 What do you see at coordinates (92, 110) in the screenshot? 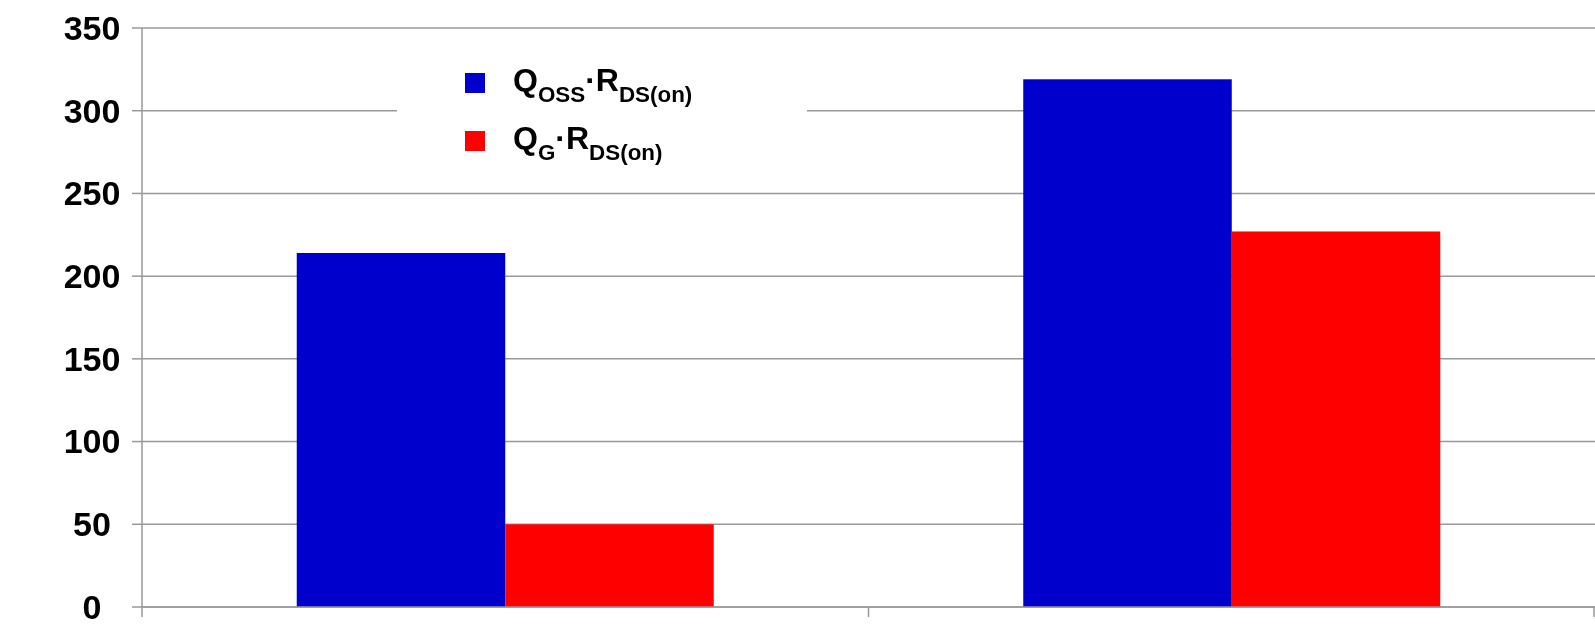
I see `y-tick-label: 300` at bounding box center [92, 110].